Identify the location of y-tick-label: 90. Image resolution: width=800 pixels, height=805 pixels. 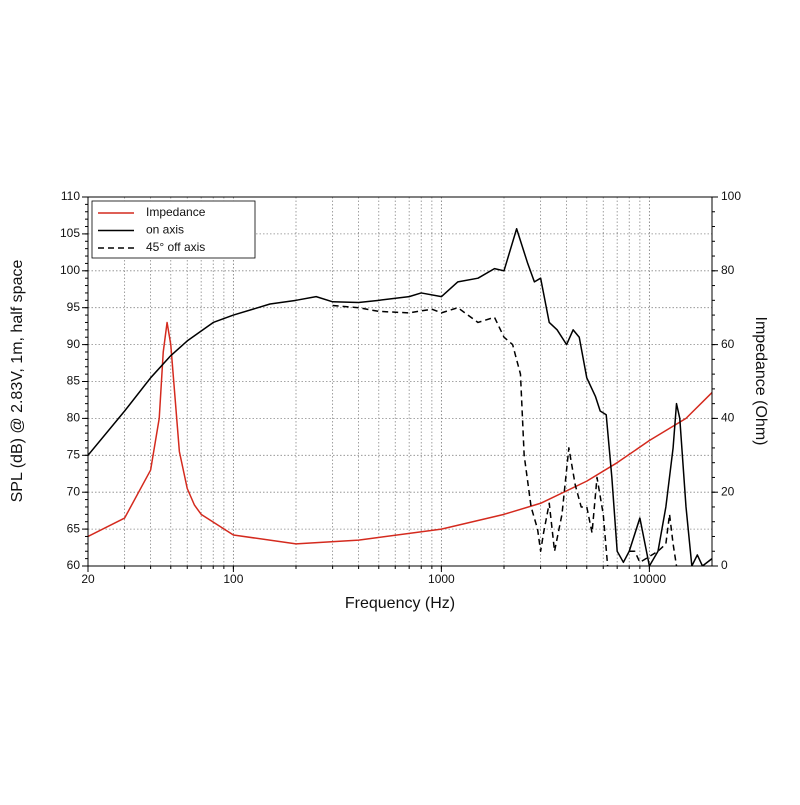
(74, 344).